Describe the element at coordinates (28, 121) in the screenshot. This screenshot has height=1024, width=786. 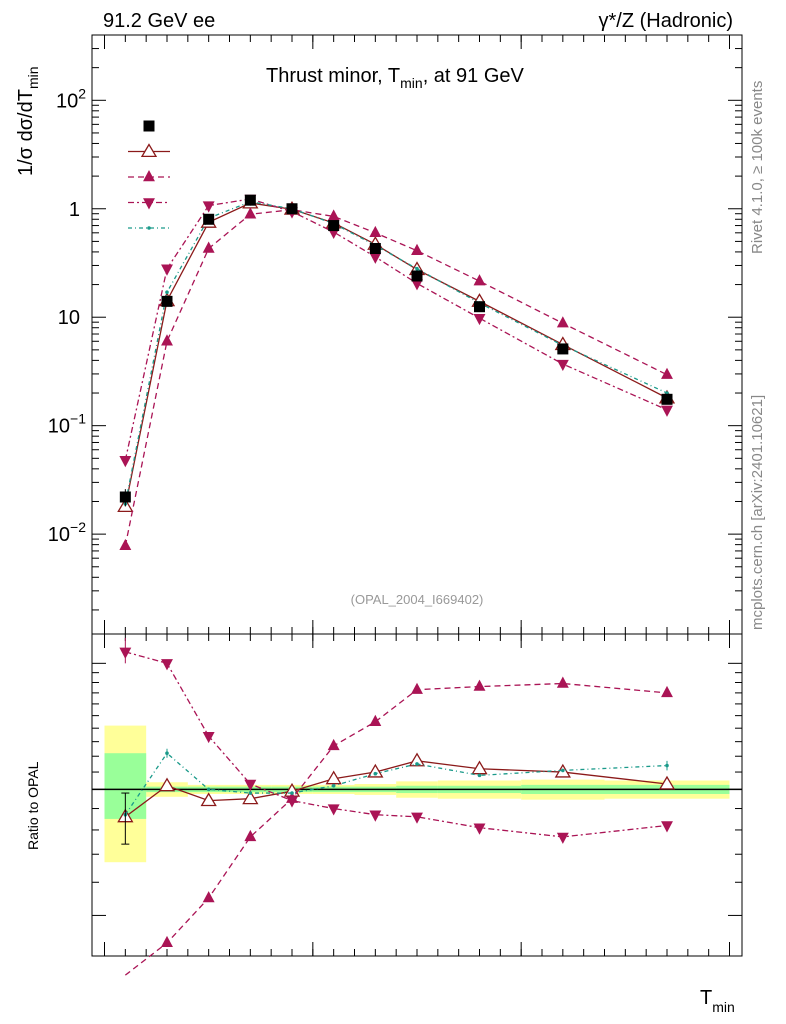
I see `y-axis-label: 1/σ dσ/dTmin` at that location.